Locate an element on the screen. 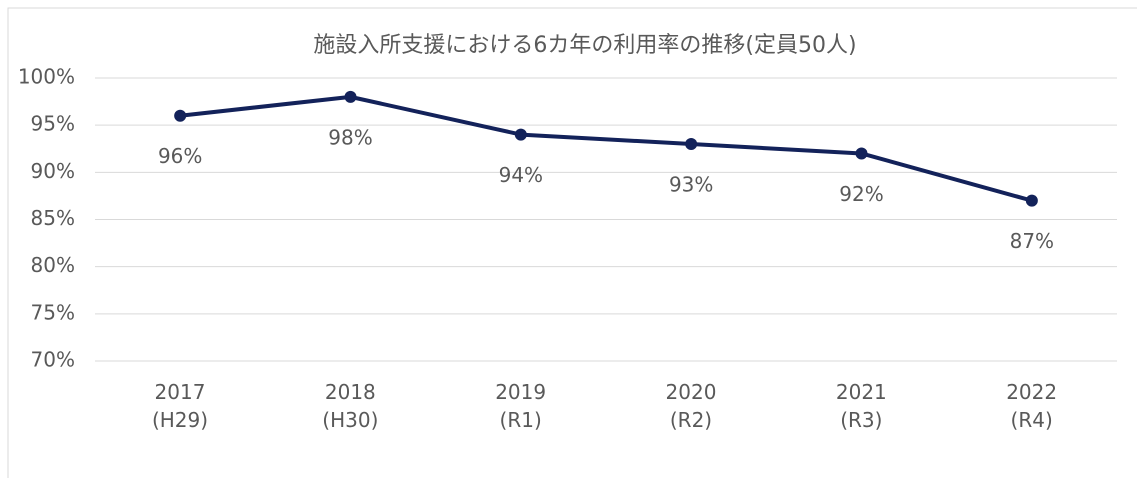 Image resolution: width=1137 pixels, height=478 pixels. data-label: 98% is located at coordinates (350, 137).